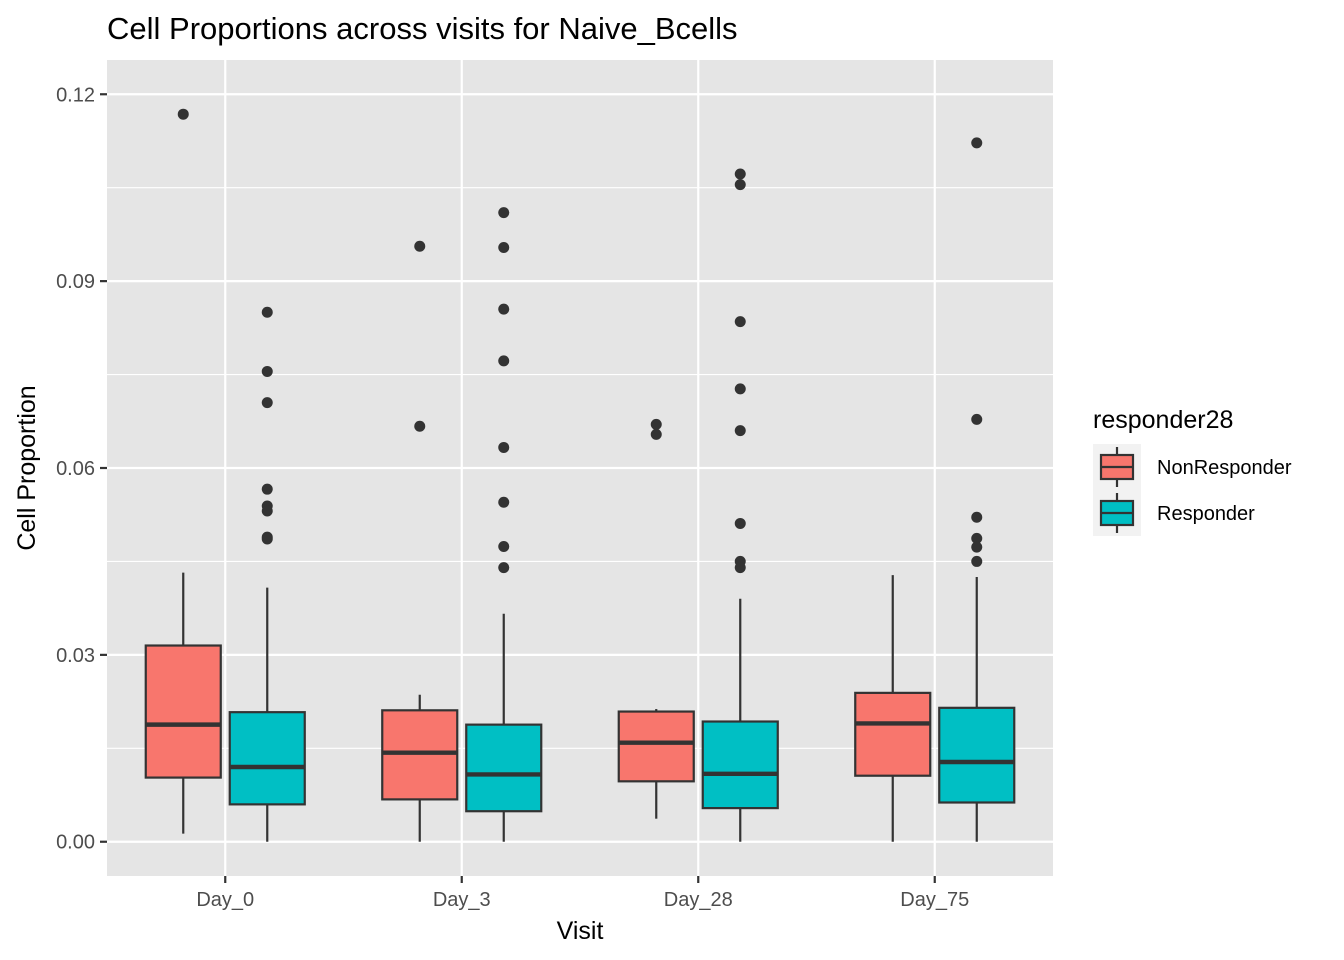 The image size is (1344, 960). What do you see at coordinates (582, 893) in the screenshot?
I see `x-axis: Day_0 Day_3 Day_28 Day_75` at bounding box center [582, 893].